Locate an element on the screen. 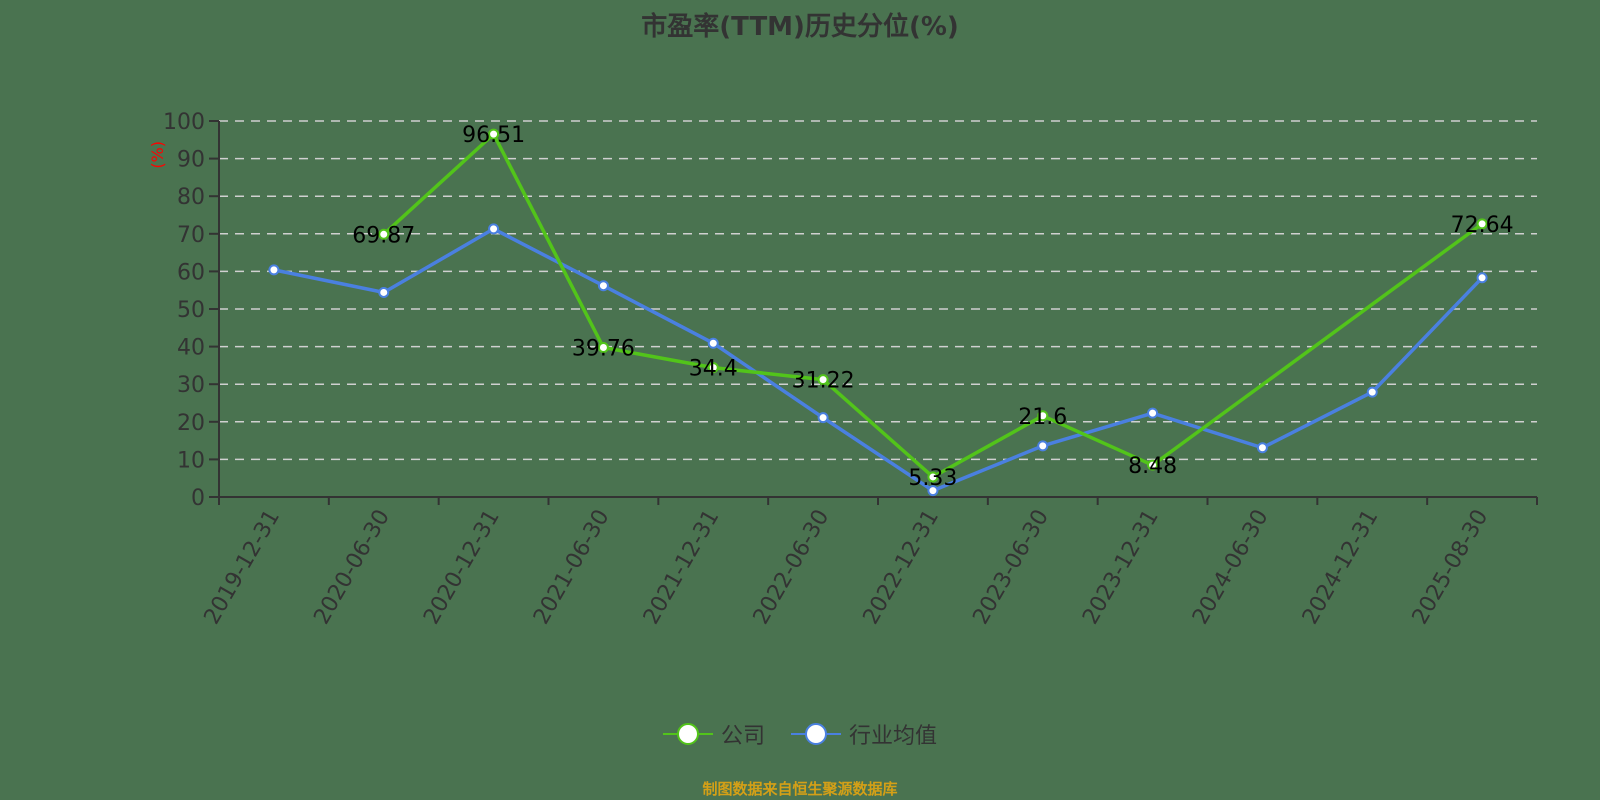 Image resolution: width=1600 pixels, height=800 pixels. legend-item-industry-average: 行业均值 is located at coordinates (864, 734).